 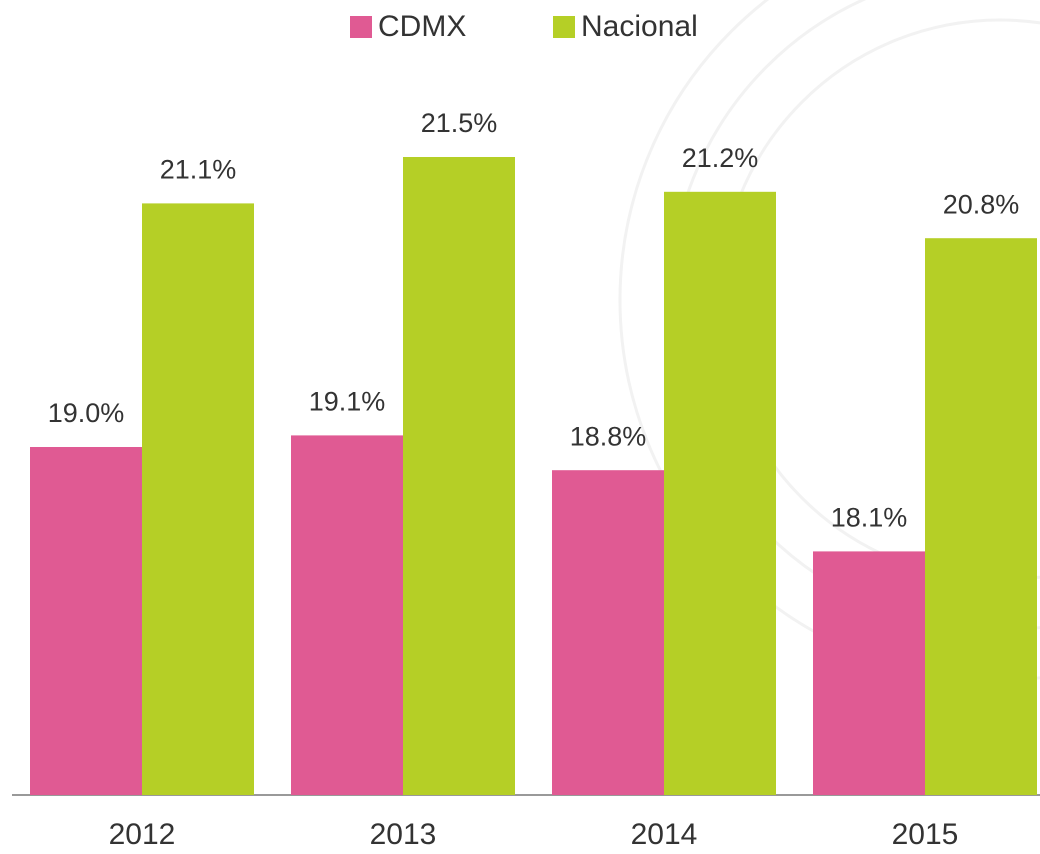 What do you see at coordinates (347, 402) in the screenshot?
I see `value-label: 19.1%` at bounding box center [347, 402].